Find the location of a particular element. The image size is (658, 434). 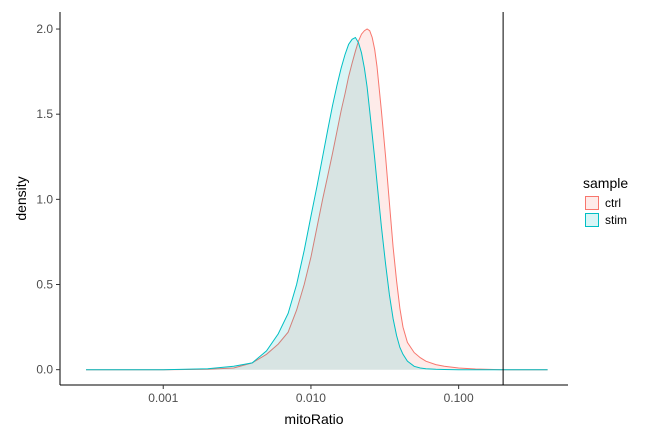

x-axis-title: mitoRatio is located at coordinates (313, 419).